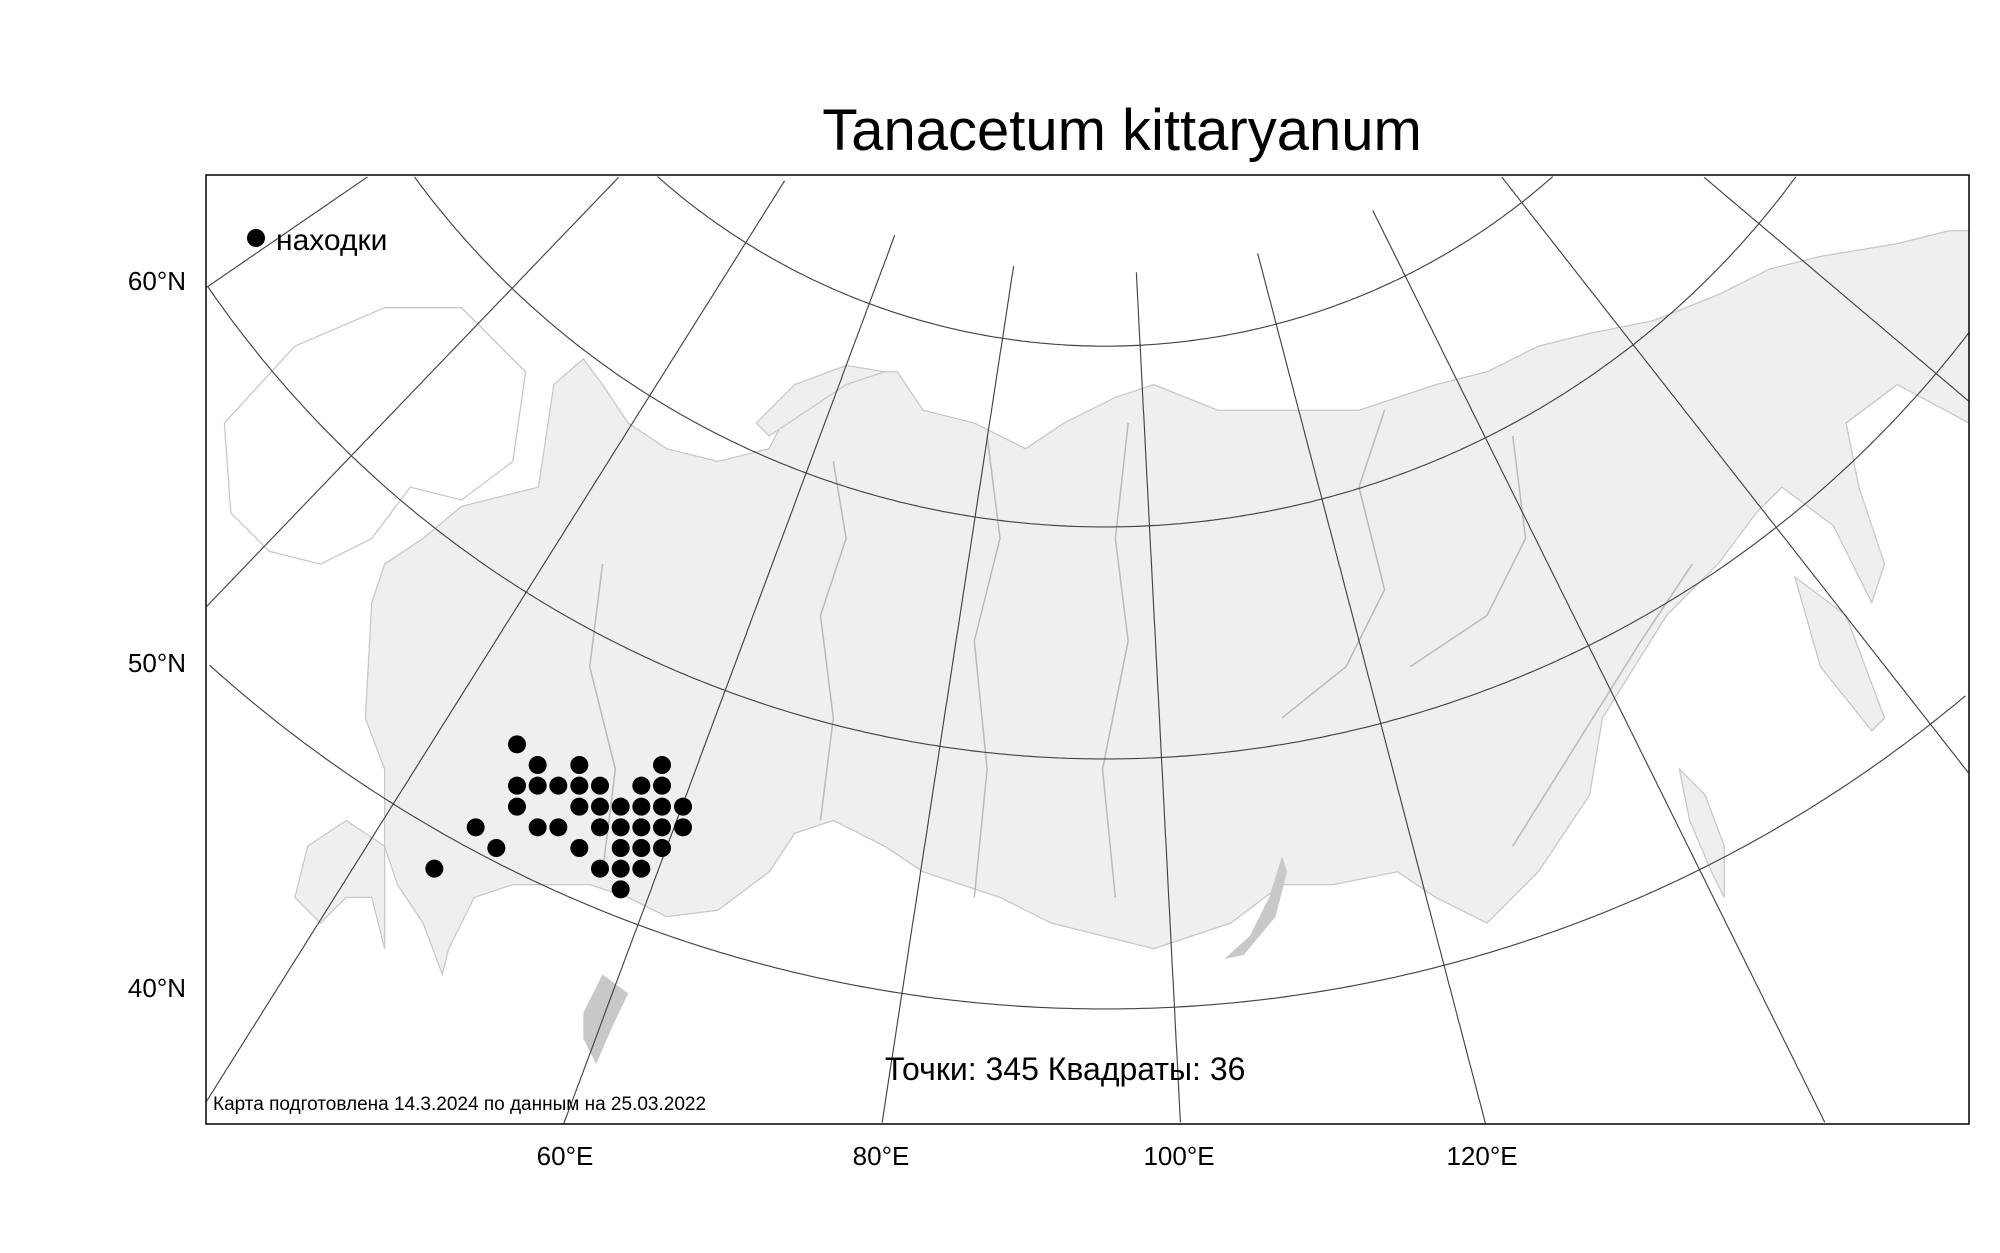 The height and width of the screenshot is (1253, 2000). I want to click on kamchatka, so click(1839, 653).